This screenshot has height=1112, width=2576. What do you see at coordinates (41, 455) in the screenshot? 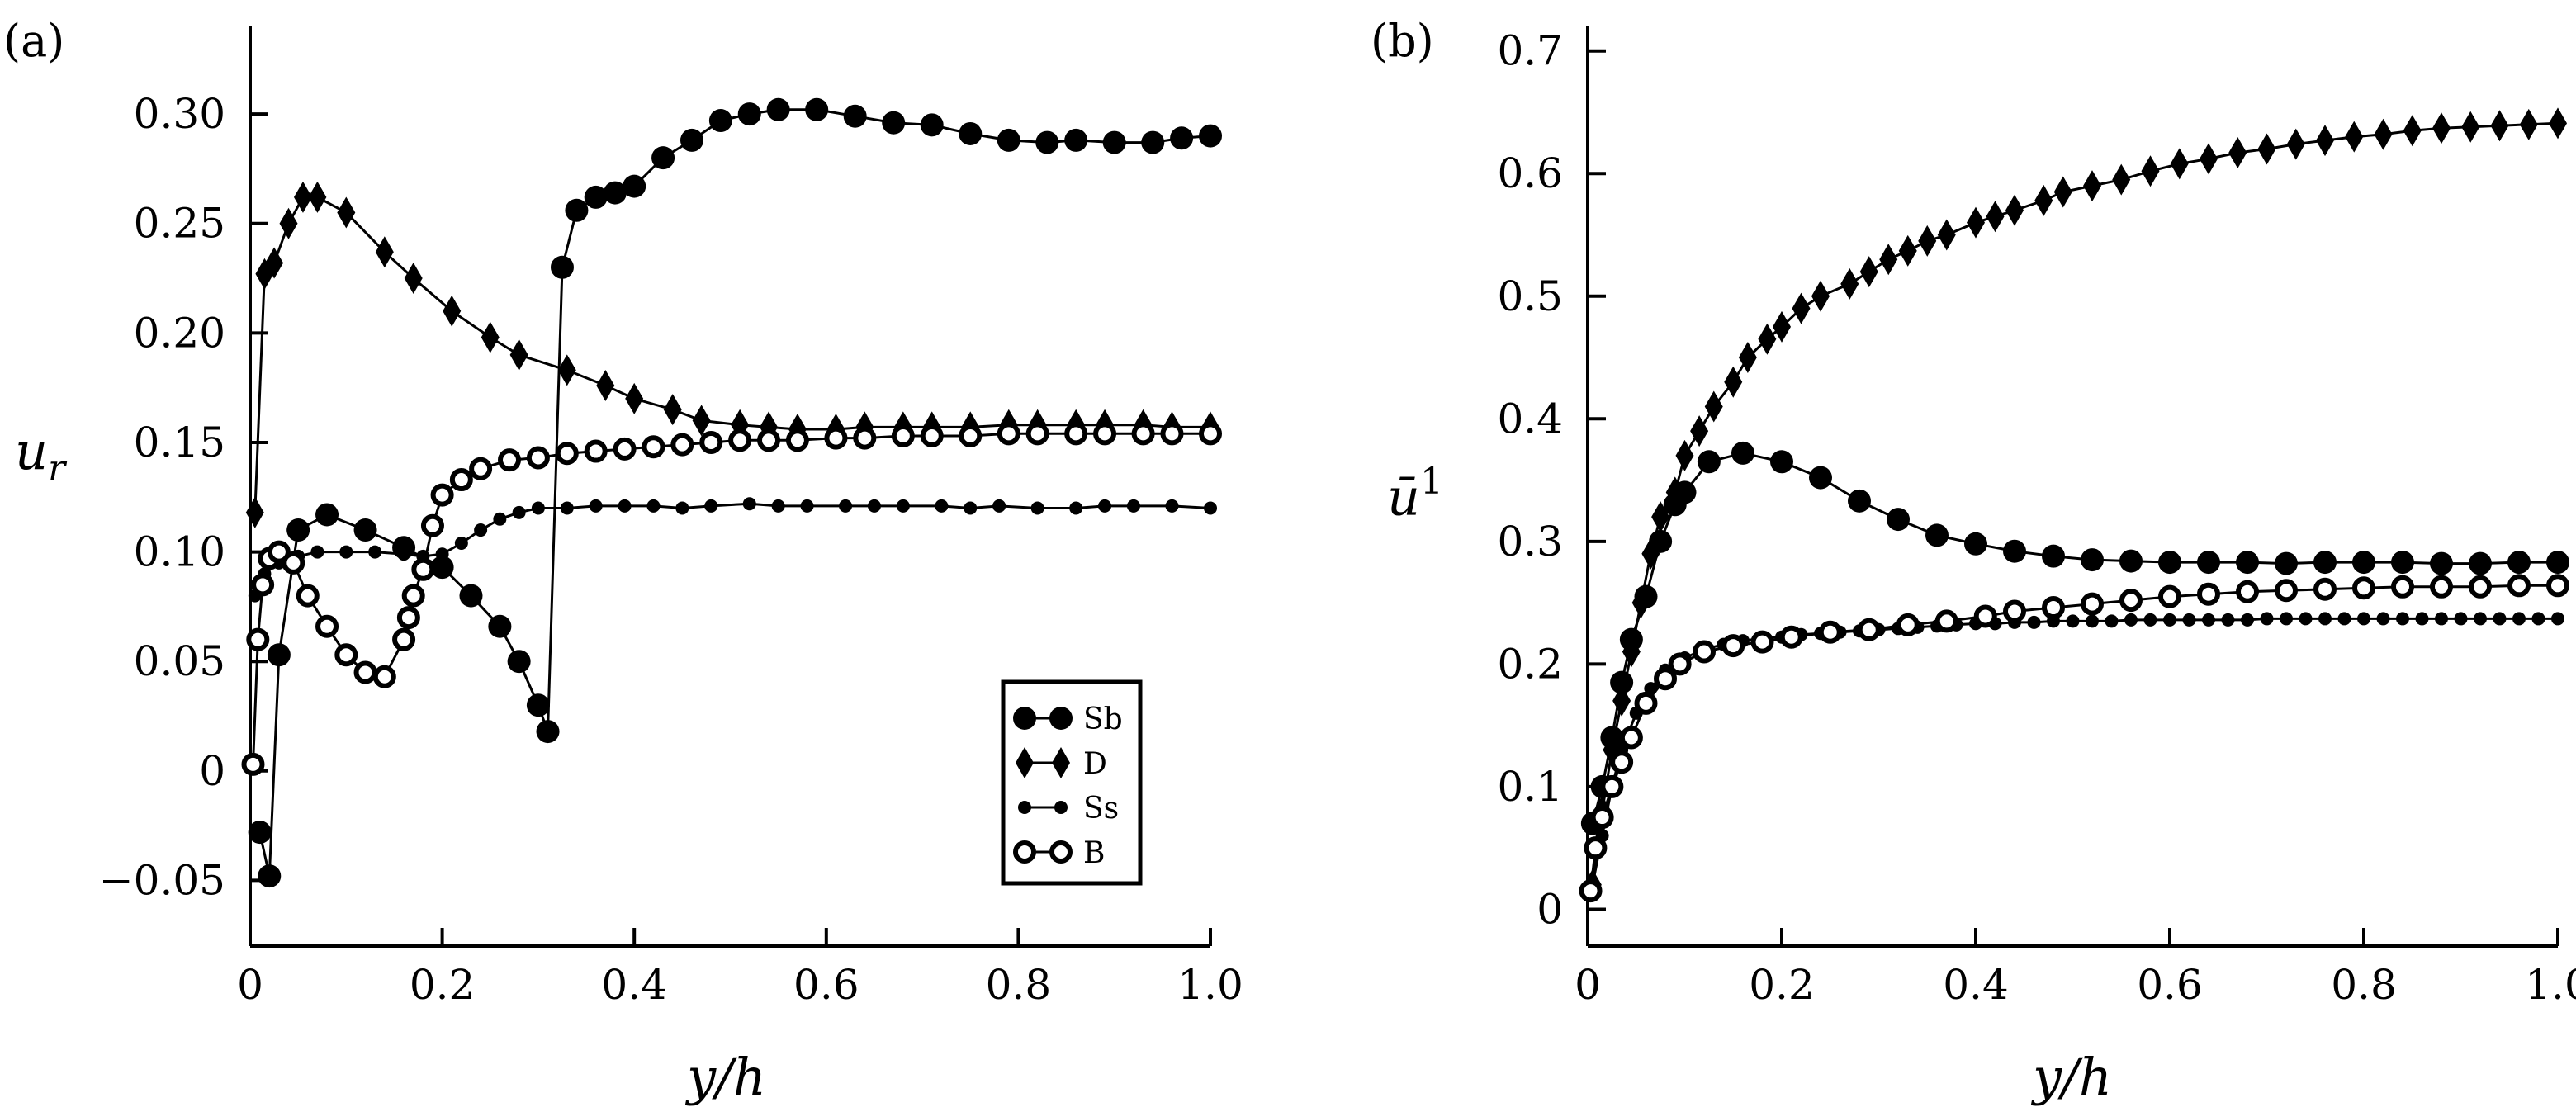
I see `panel-a-ylabel: ur` at bounding box center [41, 455].